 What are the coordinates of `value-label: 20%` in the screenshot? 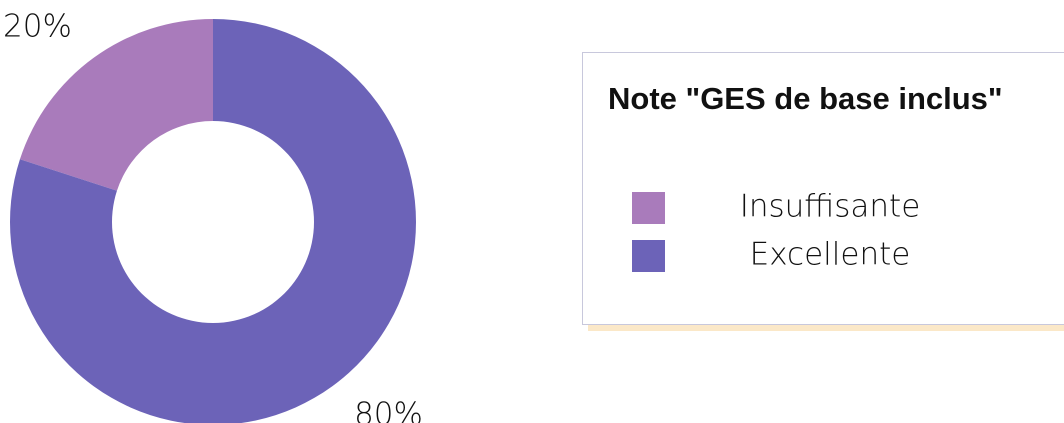 It's located at (37, 26).